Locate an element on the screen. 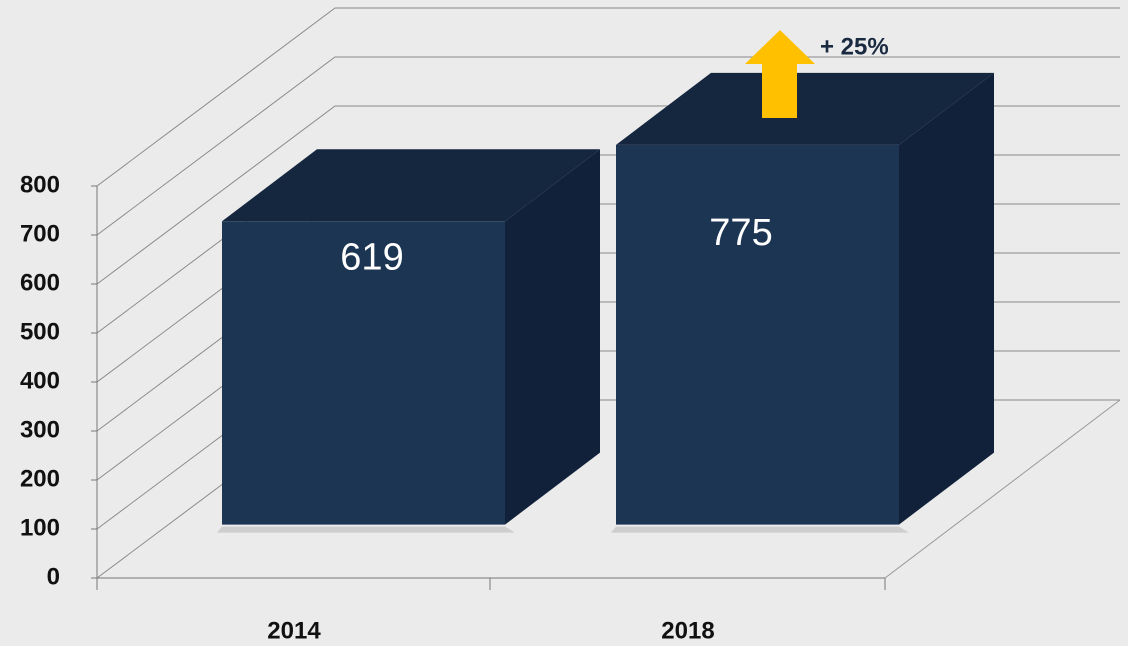 The height and width of the screenshot is (646, 1128). x-tick-label: 2014 is located at coordinates (294, 630).